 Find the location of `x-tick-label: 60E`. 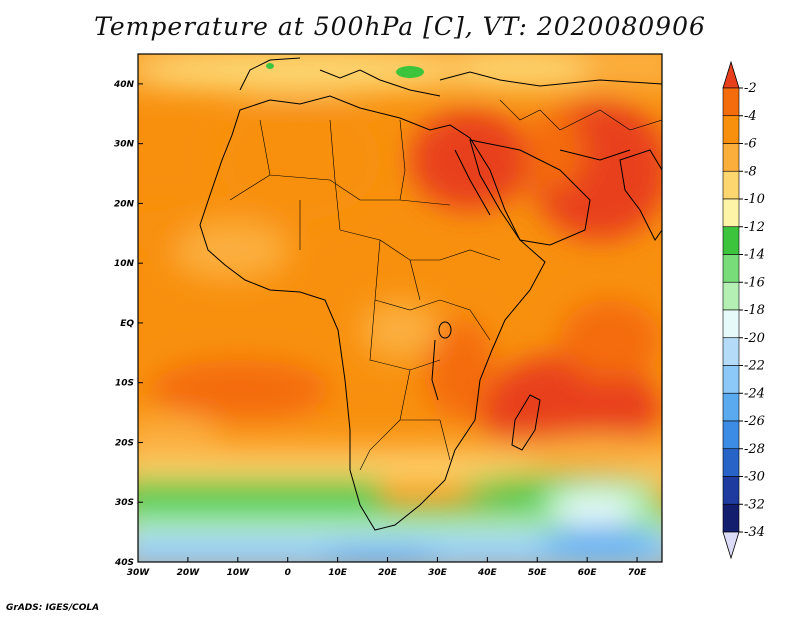

x-tick-label: 60E is located at coordinates (588, 573).